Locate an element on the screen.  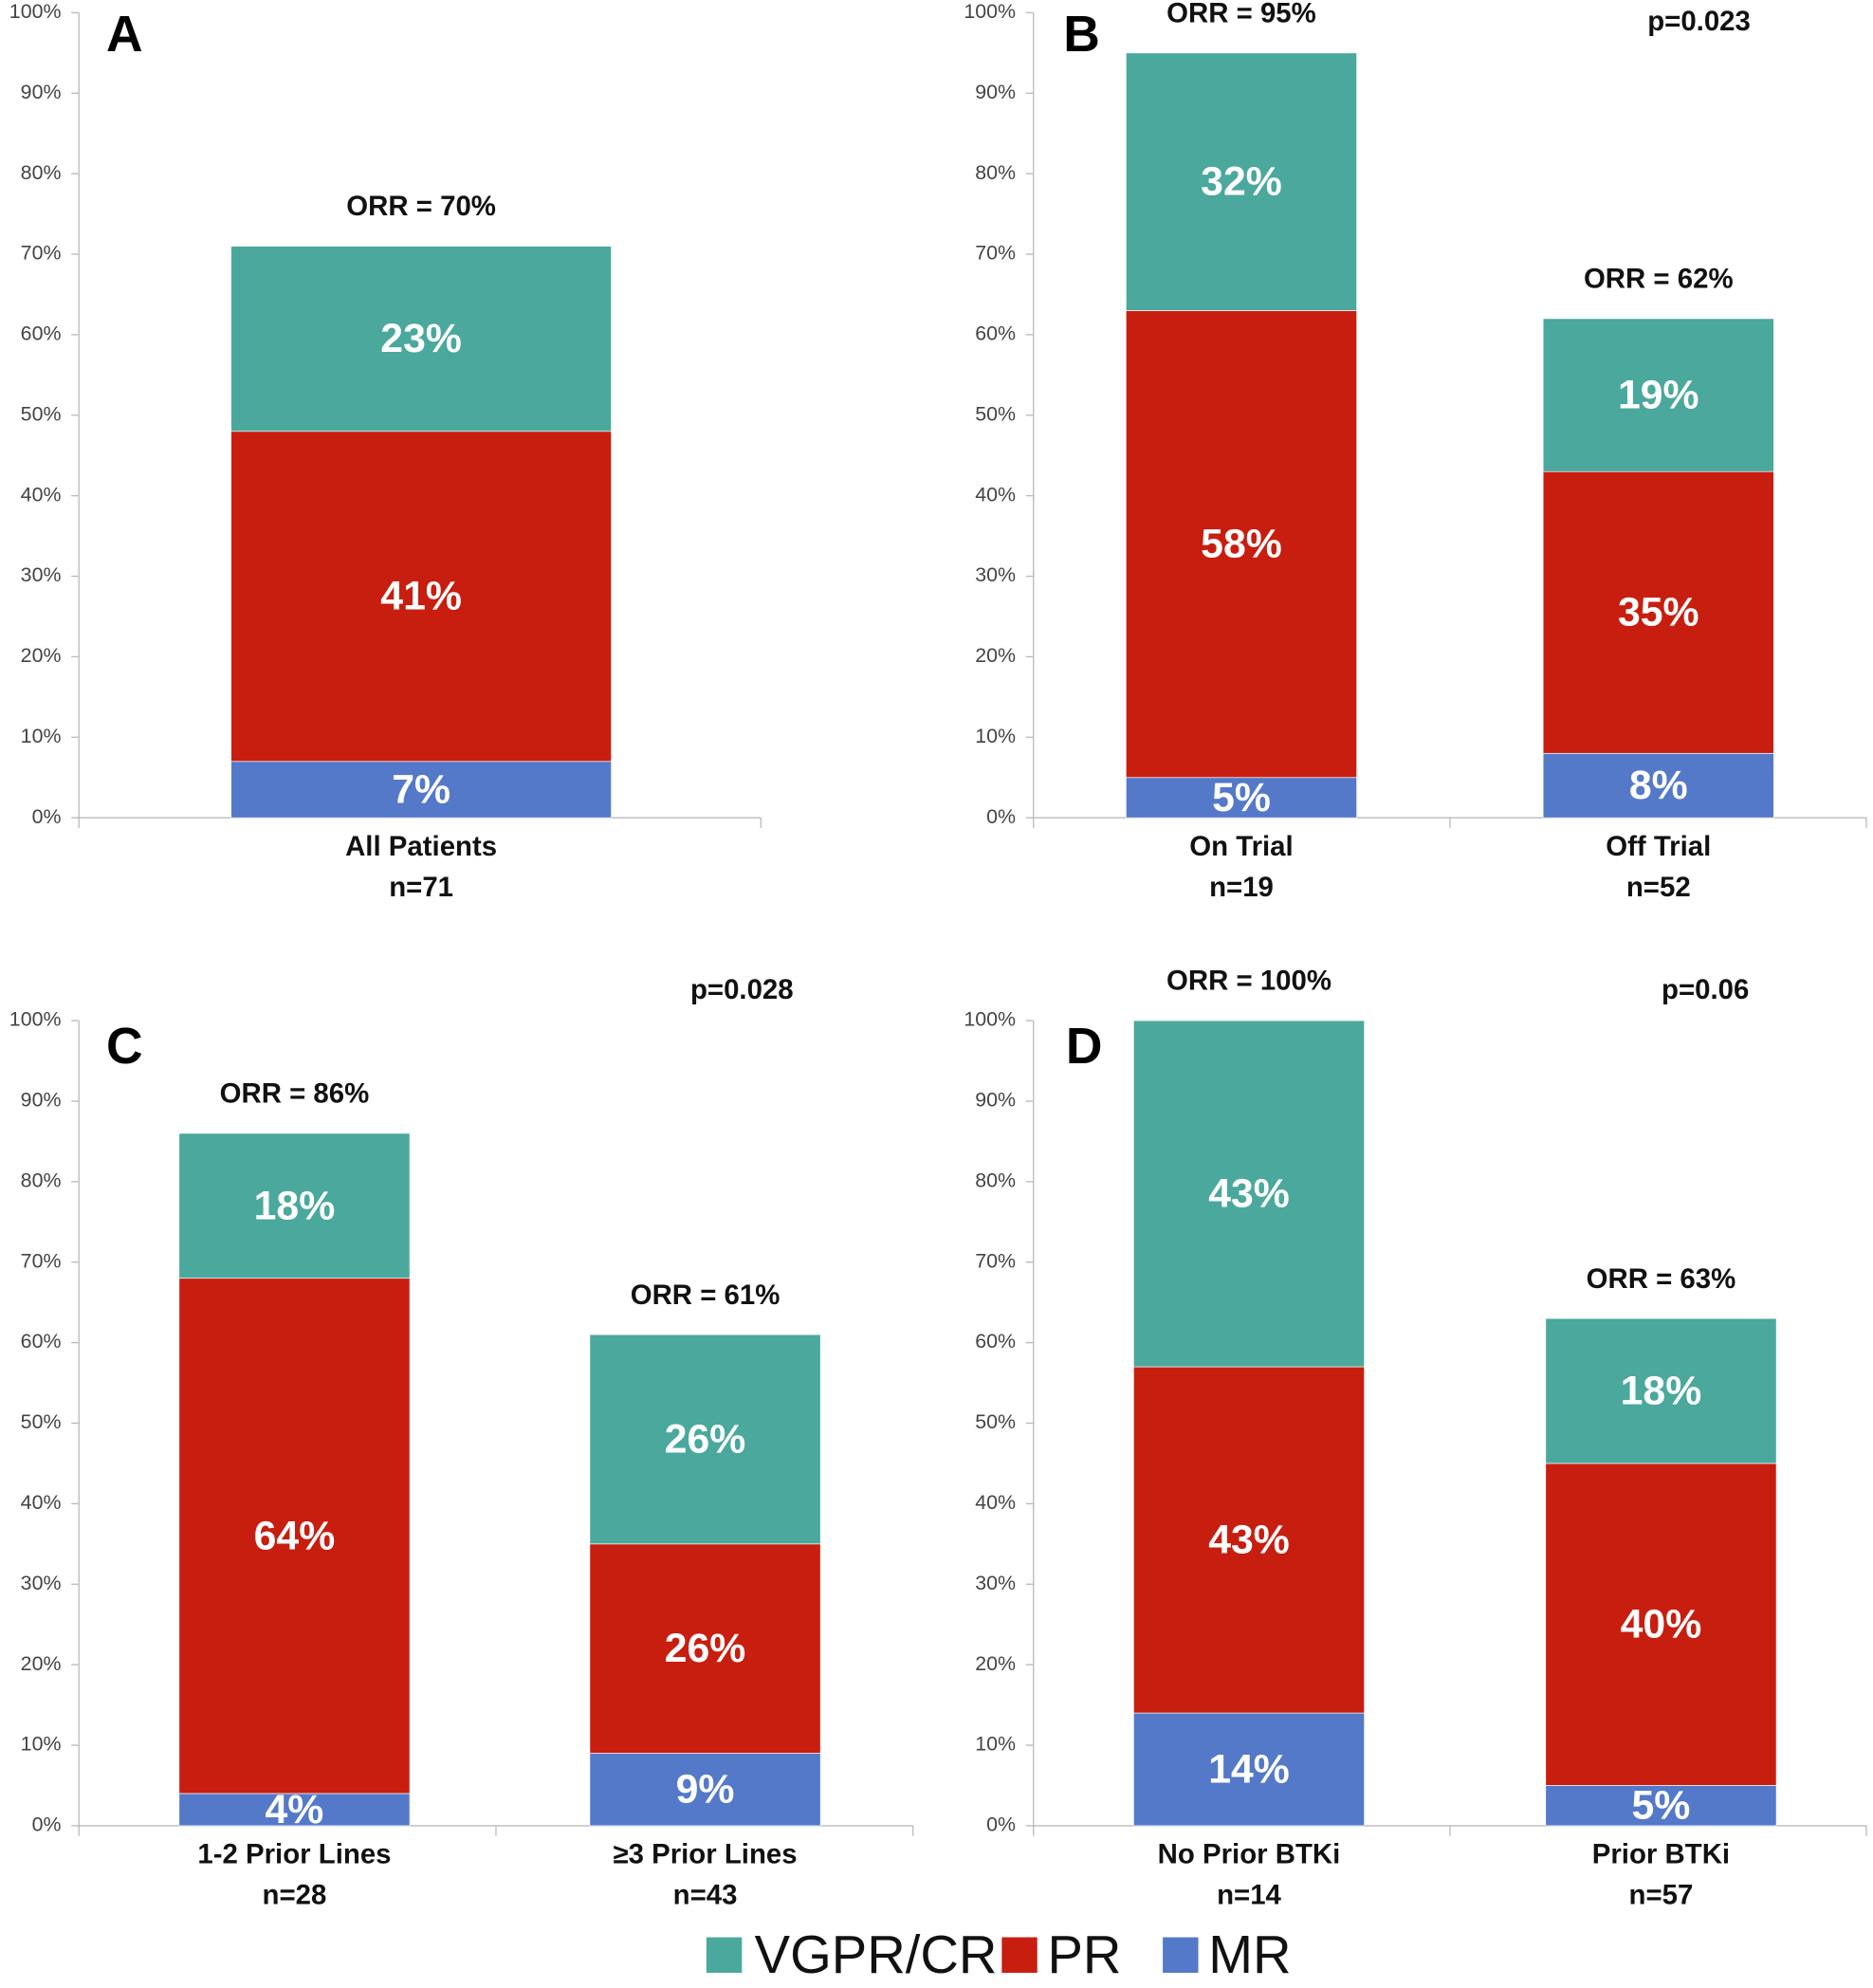
x-tick-label: ≥3 Prior Lines is located at coordinates (705, 1854).